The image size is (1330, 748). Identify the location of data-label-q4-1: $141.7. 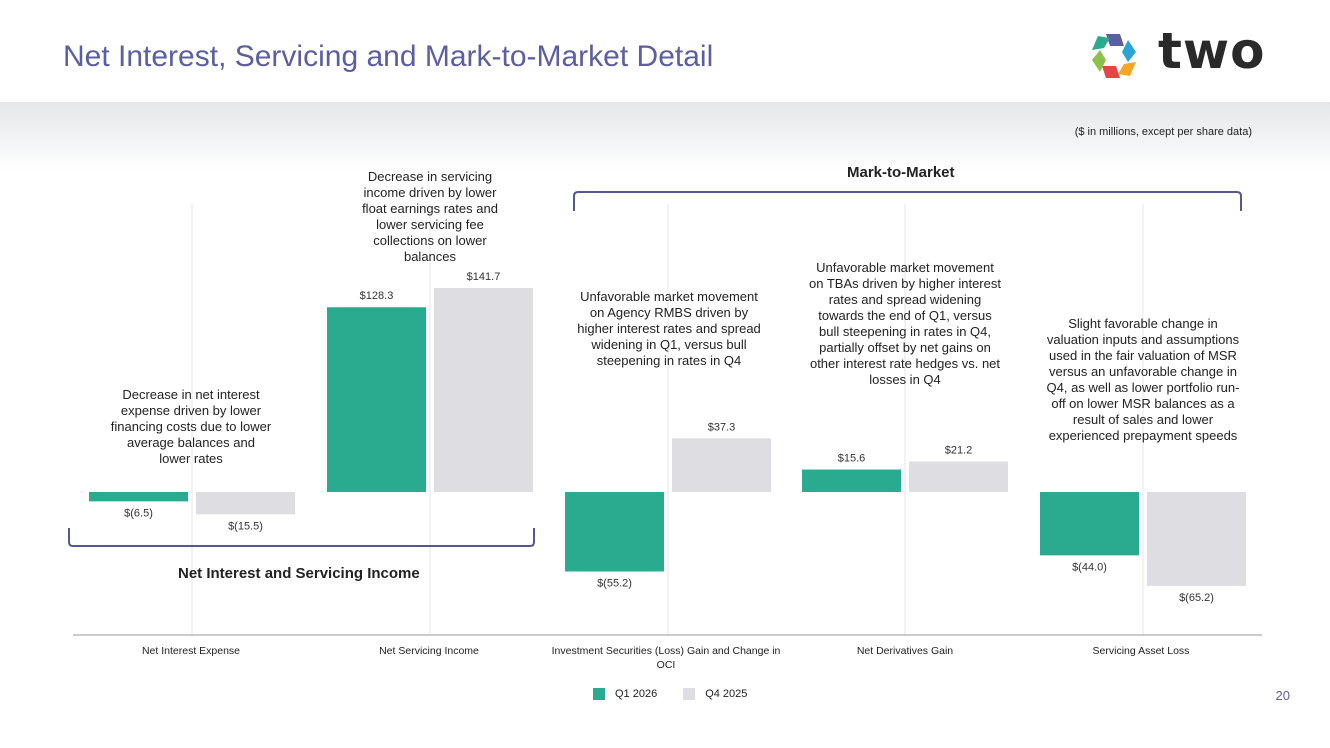
(484, 277).